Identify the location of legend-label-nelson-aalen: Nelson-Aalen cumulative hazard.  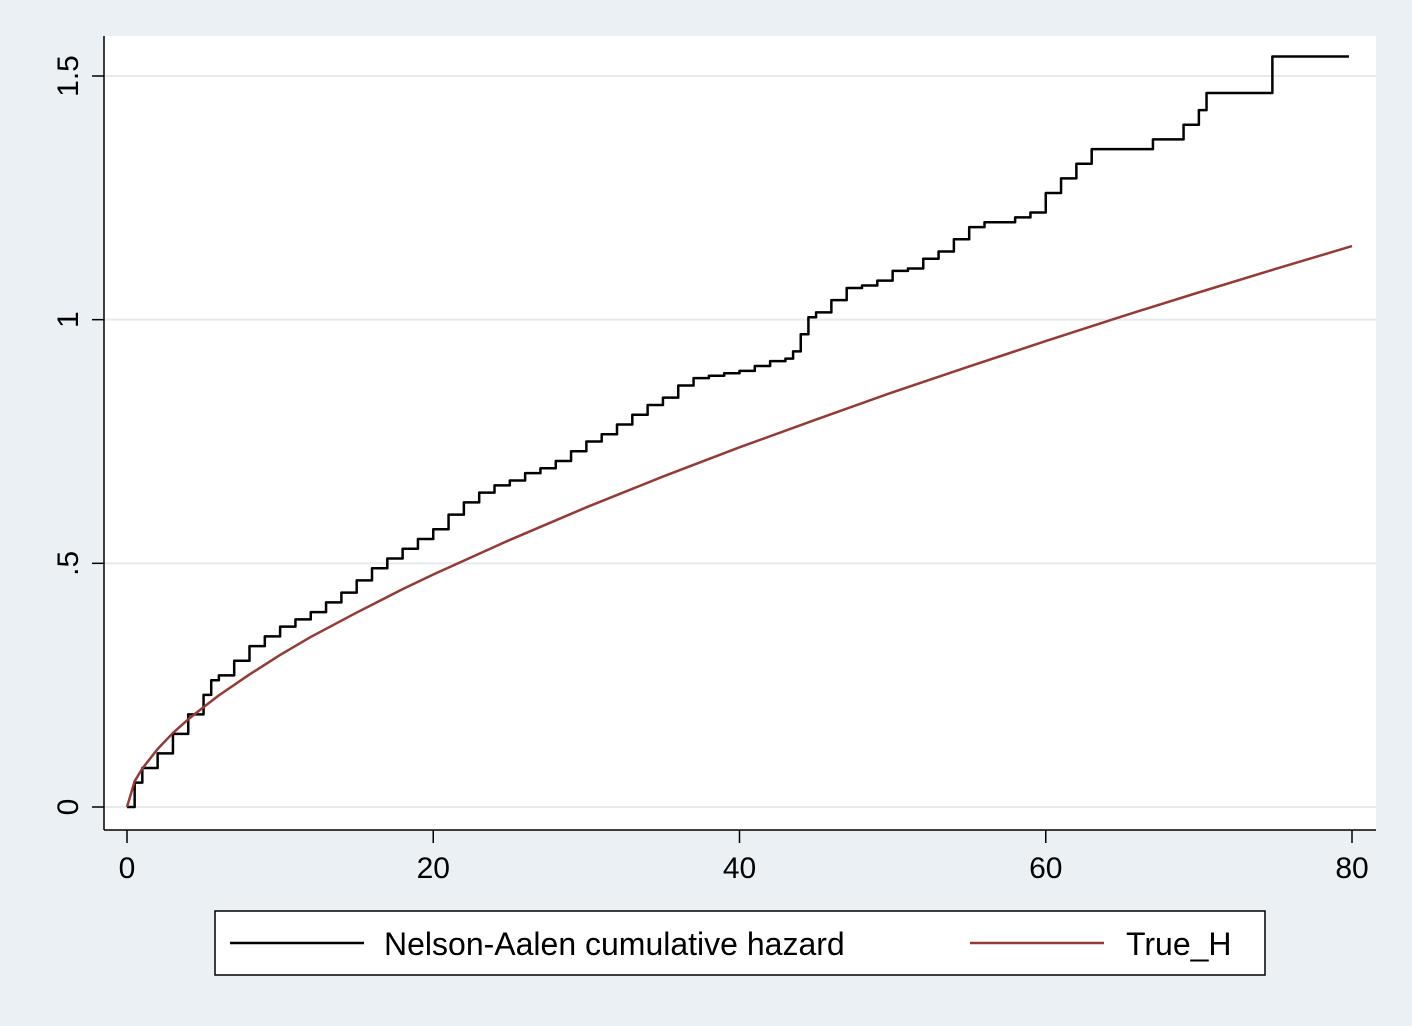
(614, 944).